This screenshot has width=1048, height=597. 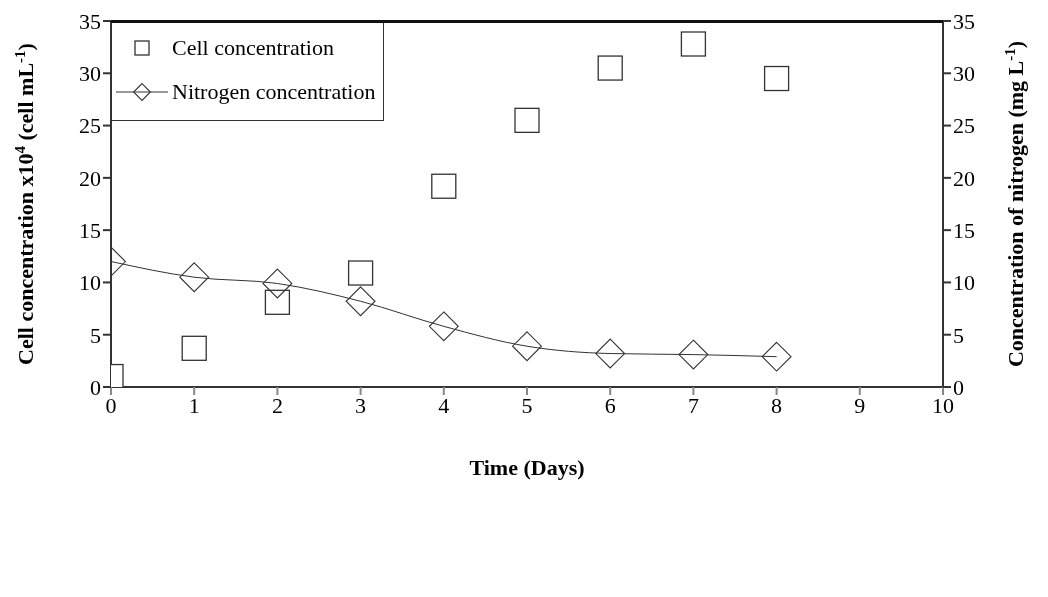 I want to click on y2-tick-label: 15, so click(x=964, y=230).